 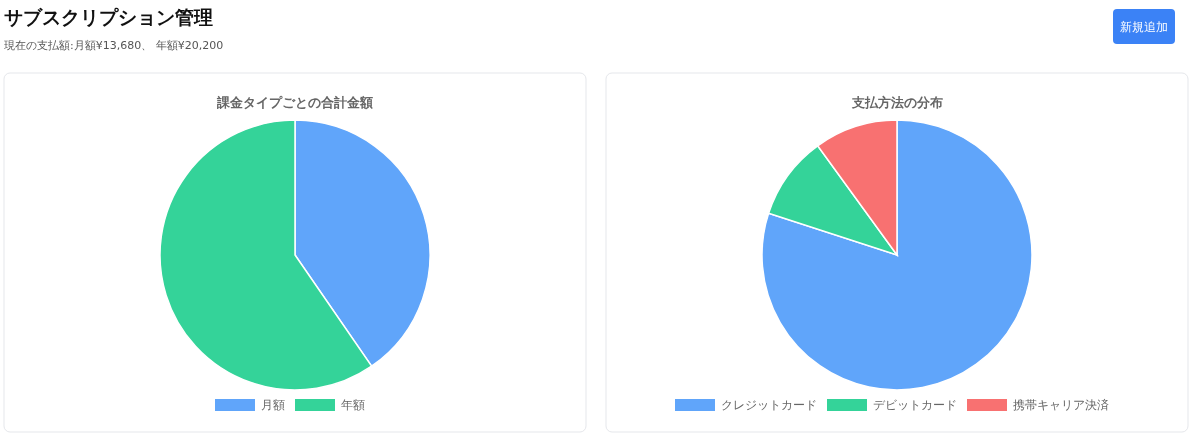 What do you see at coordinates (114, 45) in the screenshot?
I see `text: 現在の支払額:月額¥13,680、 年額¥20,200` at bounding box center [114, 45].